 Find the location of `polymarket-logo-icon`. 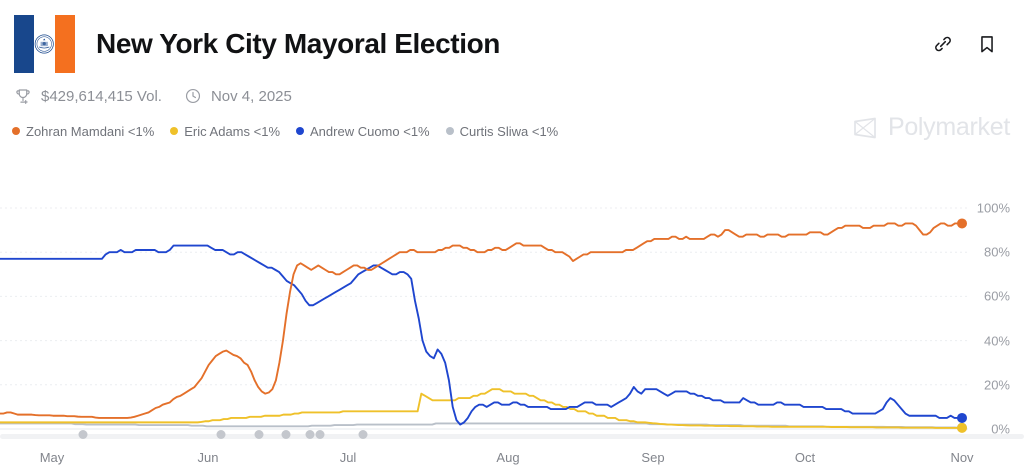

polymarket-logo-icon is located at coordinates (865, 127).